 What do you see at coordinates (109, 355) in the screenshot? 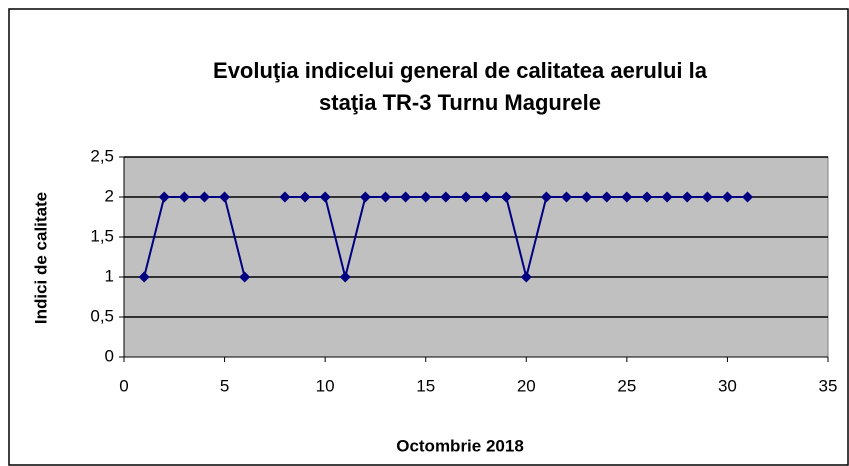
I see `y-tick-label: 0` at bounding box center [109, 355].